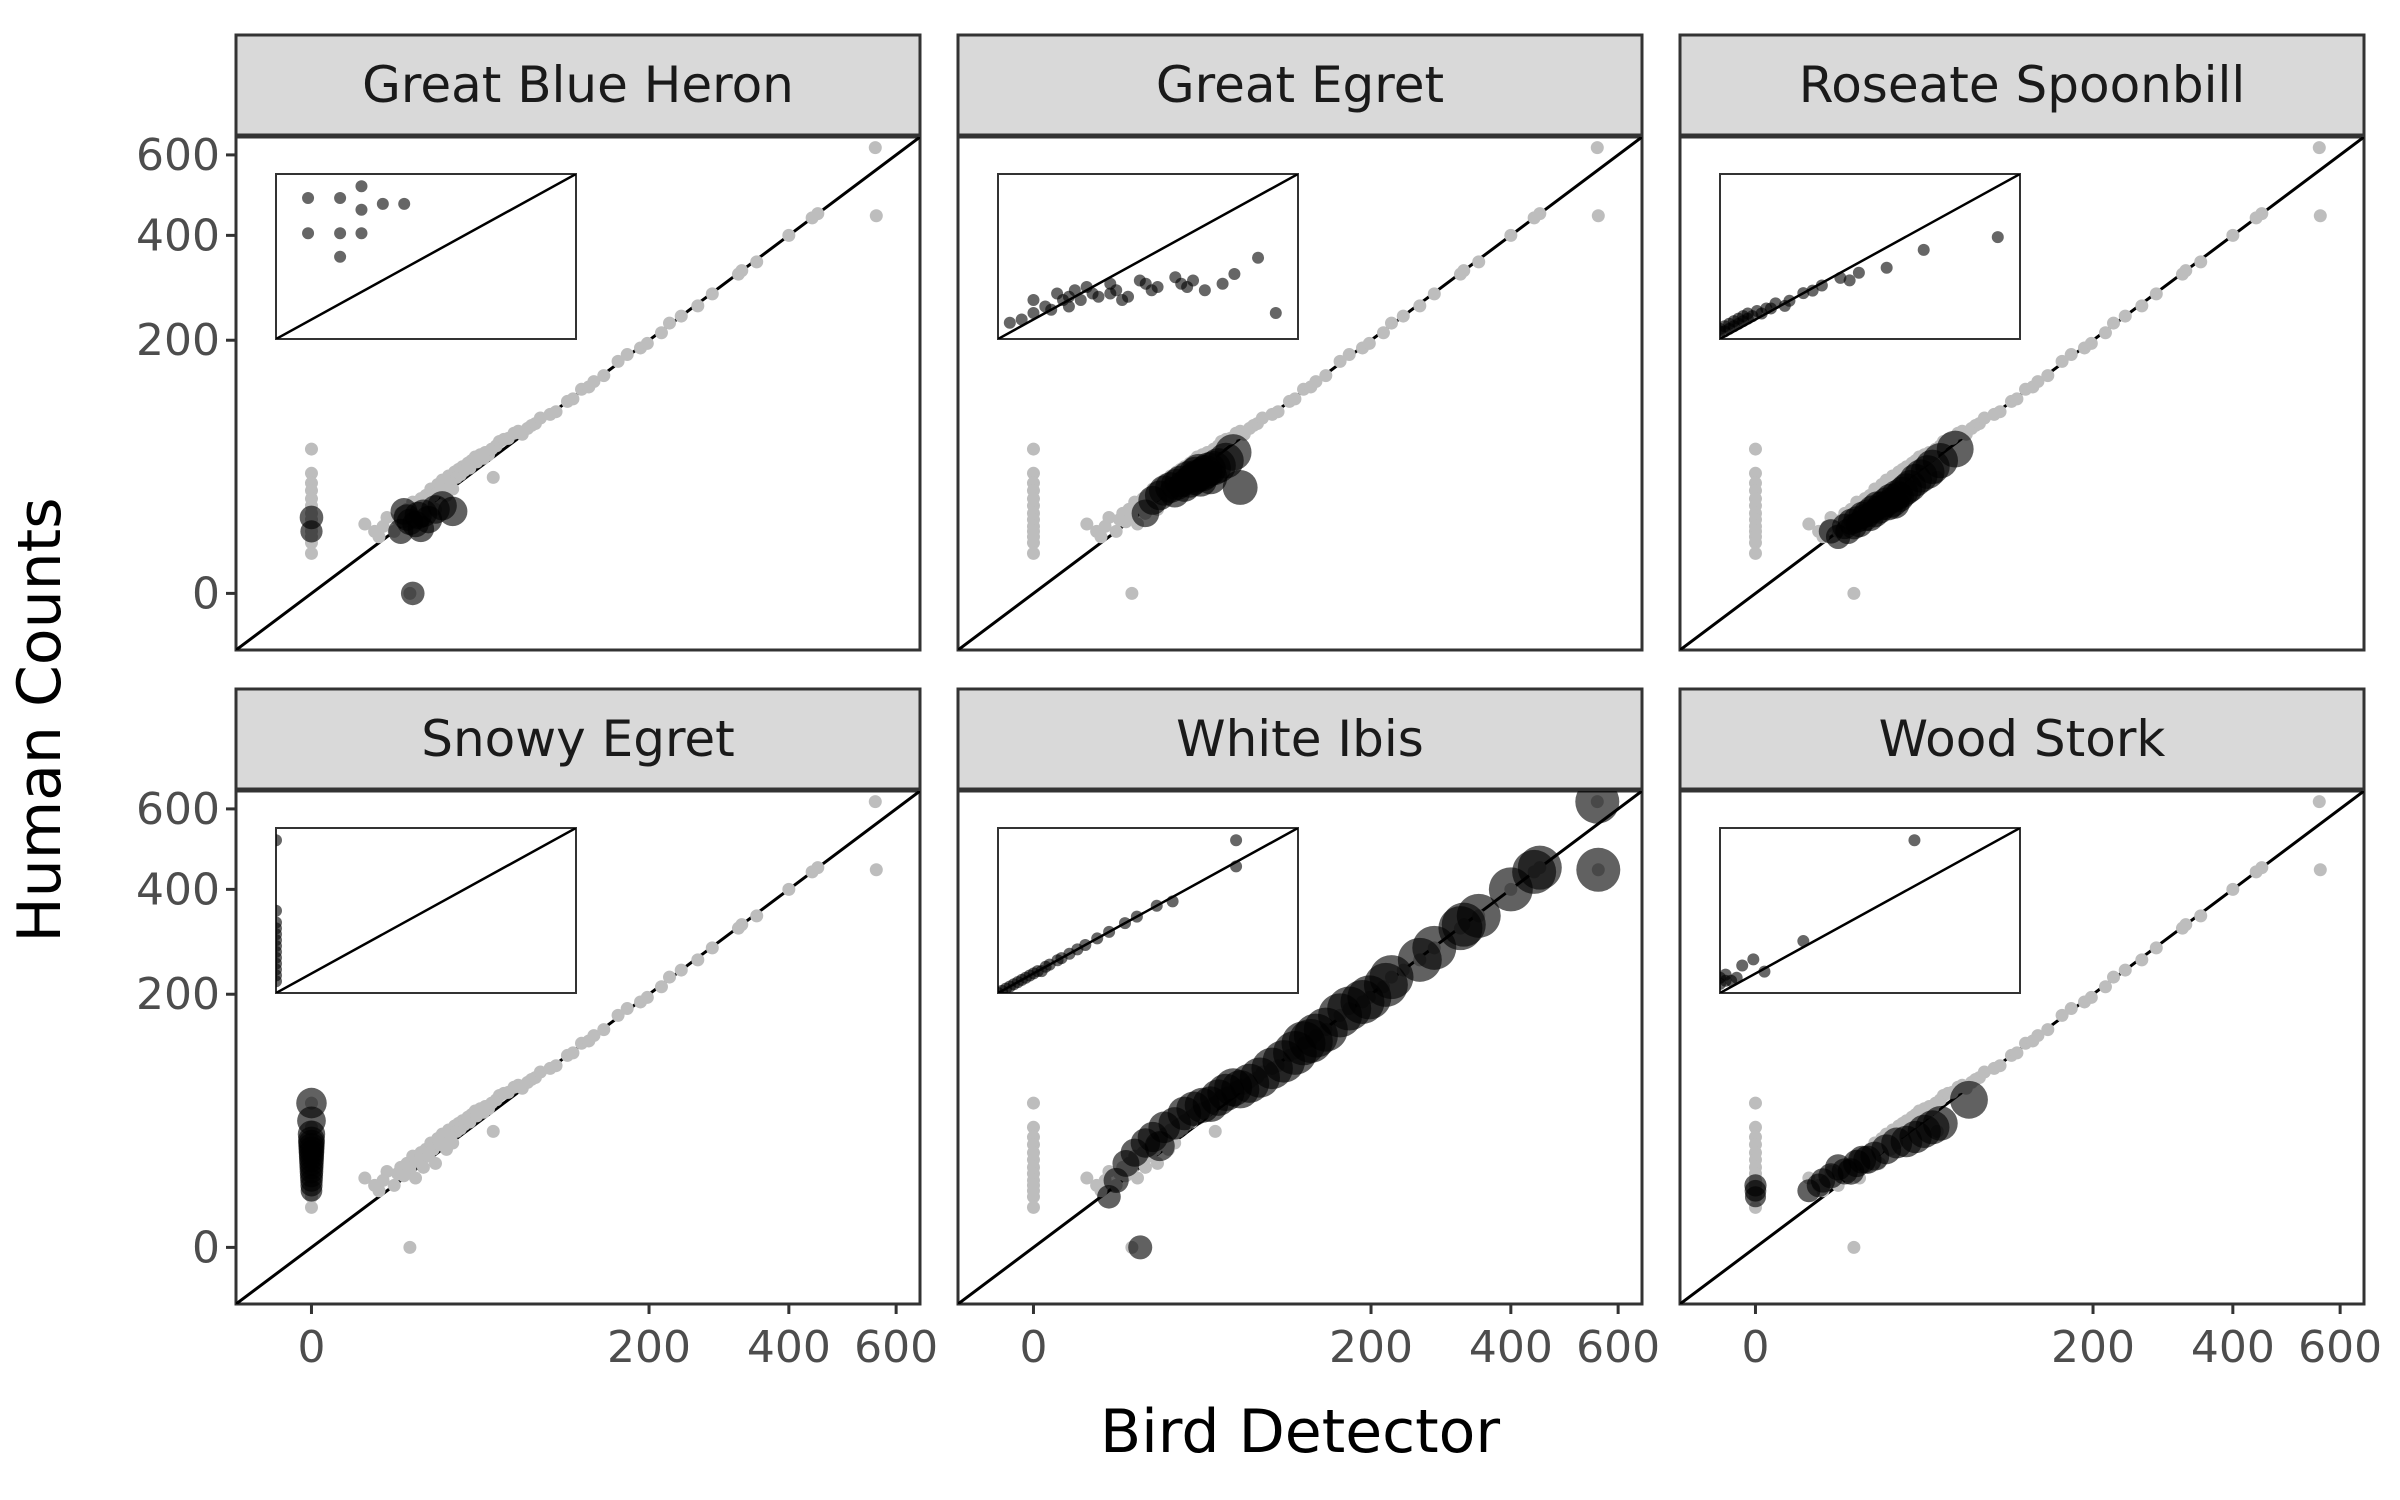 The height and width of the screenshot is (1500, 2400). I want to click on strip-label-white-ibis: White Ibis, so click(1300, 739).